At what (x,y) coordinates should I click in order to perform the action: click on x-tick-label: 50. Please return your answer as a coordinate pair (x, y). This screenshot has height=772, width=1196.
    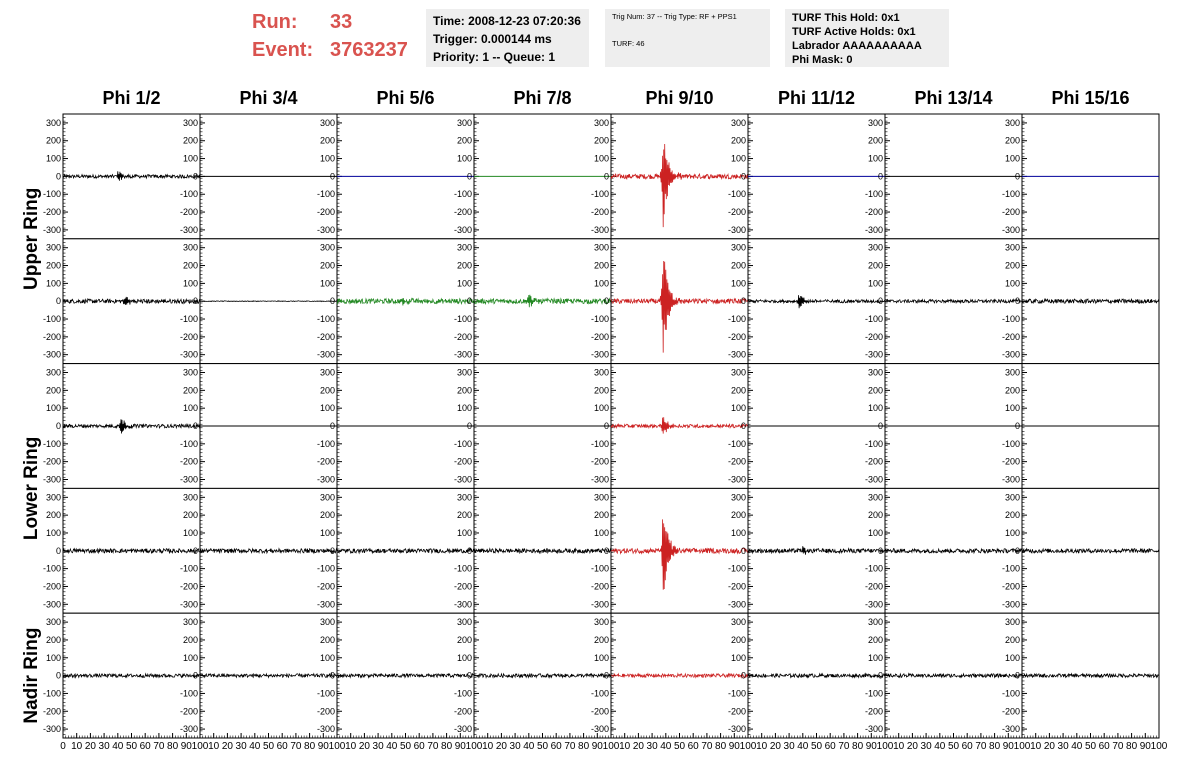
    Looking at the image, I should click on (1091, 746).